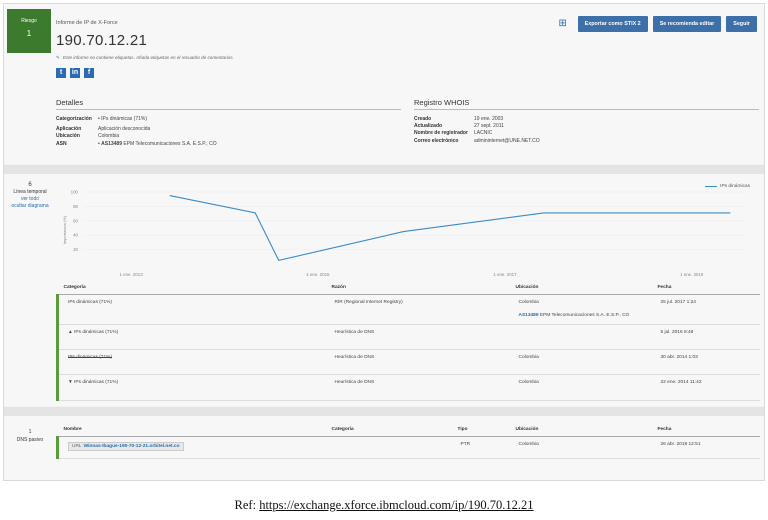 The width and height of the screenshot is (768, 520). I want to click on details-divider, so click(228, 109).